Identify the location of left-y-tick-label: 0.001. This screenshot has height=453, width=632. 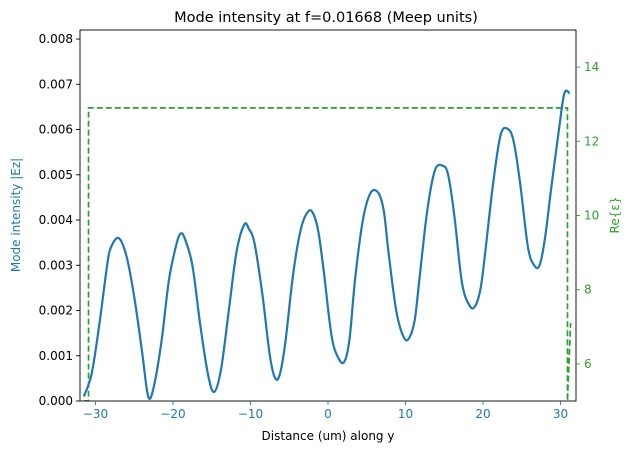
(56, 356).